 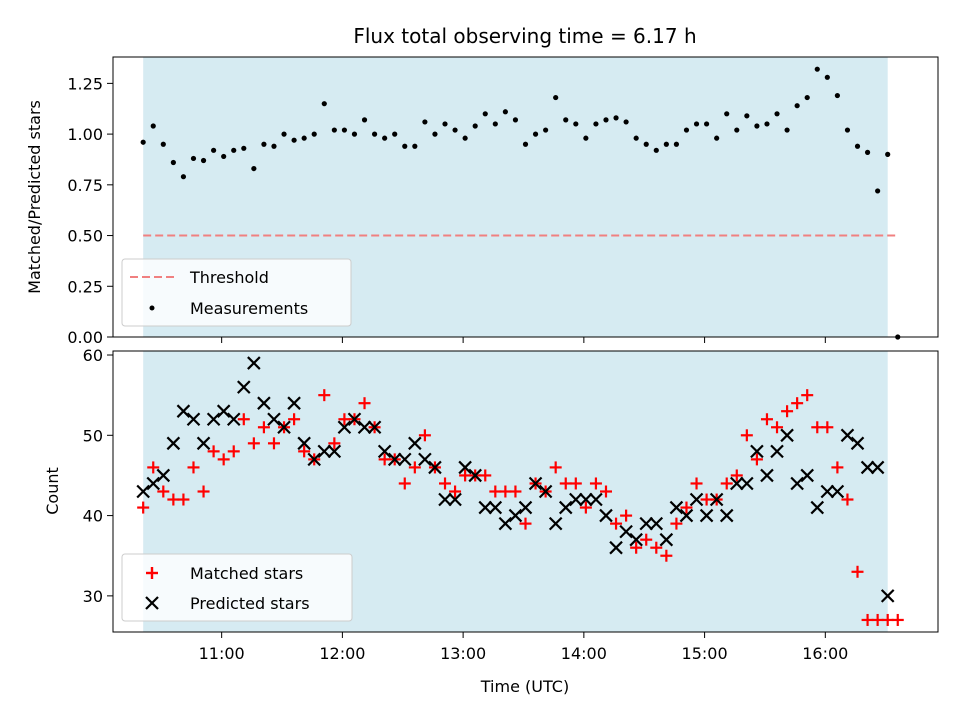 I want to click on legend-bottom: Matched stars Predicted stars, so click(x=237, y=587).